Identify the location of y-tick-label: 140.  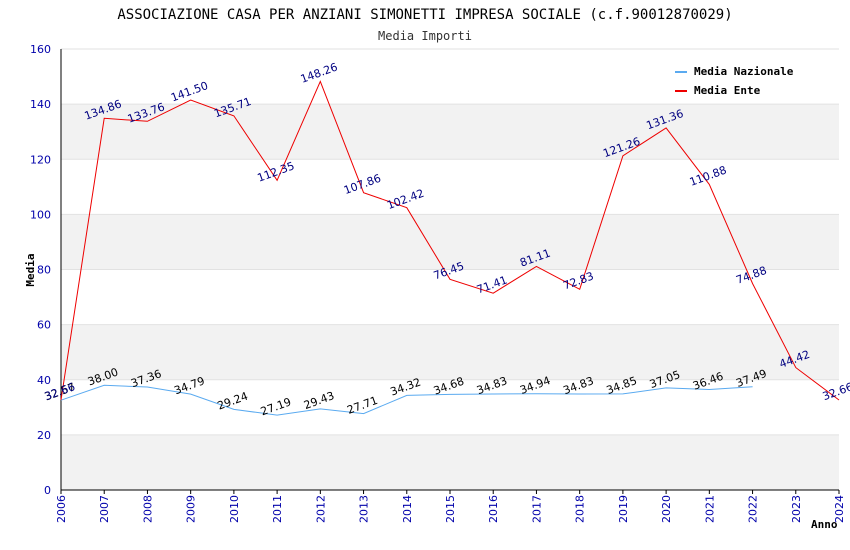
(40, 104).